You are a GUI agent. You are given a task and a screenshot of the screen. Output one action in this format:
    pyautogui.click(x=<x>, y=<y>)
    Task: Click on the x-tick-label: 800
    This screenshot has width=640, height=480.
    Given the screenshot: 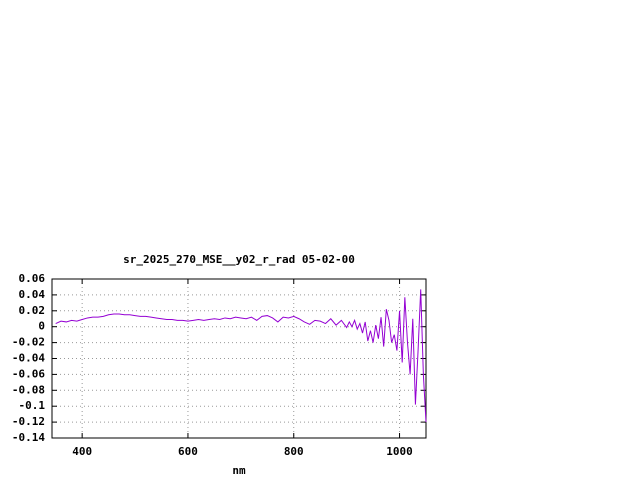 What is the action you would take?
    pyautogui.click(x=294, y=451)
    